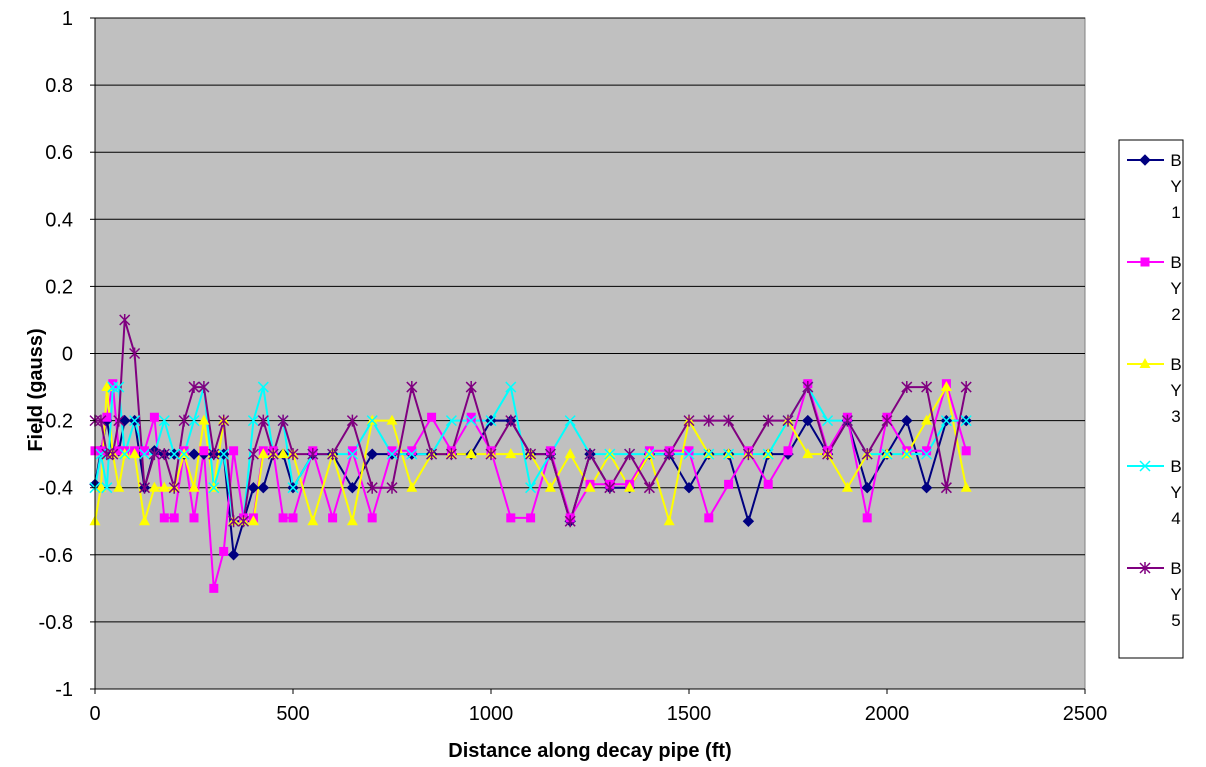  Describe the element at coordinates (59, 287) in the screenshot. I see `y-tick-label: 0.2` at that location.